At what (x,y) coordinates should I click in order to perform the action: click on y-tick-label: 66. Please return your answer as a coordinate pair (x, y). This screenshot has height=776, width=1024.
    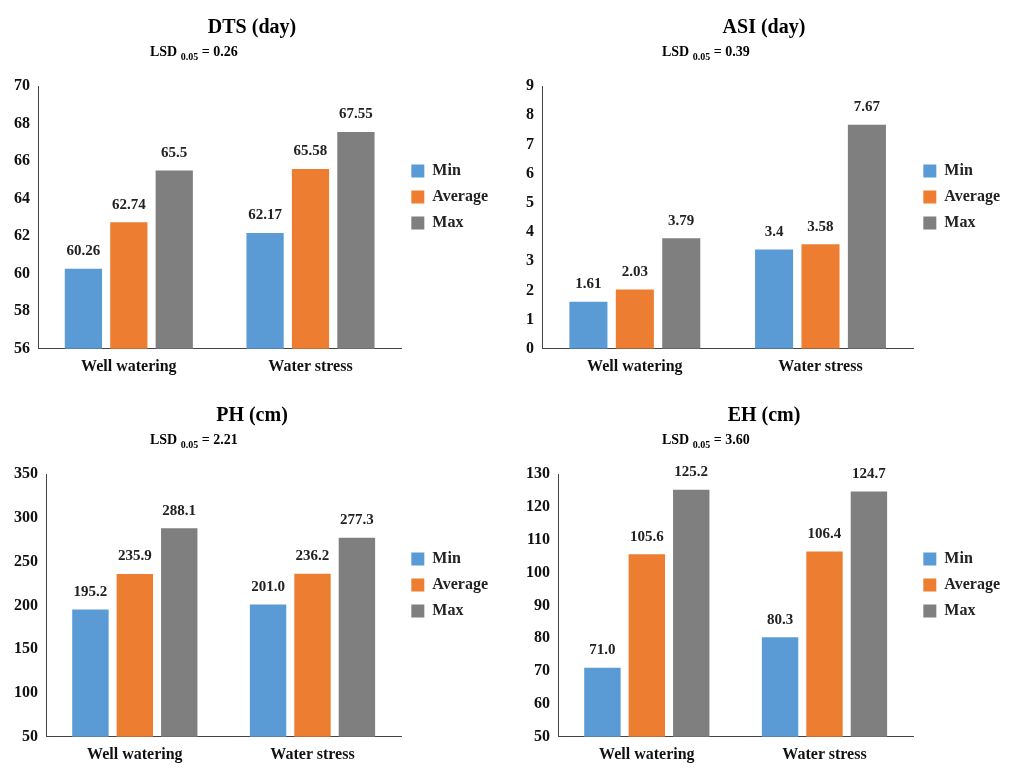
    Looking at the image, I should click on (22, 160).